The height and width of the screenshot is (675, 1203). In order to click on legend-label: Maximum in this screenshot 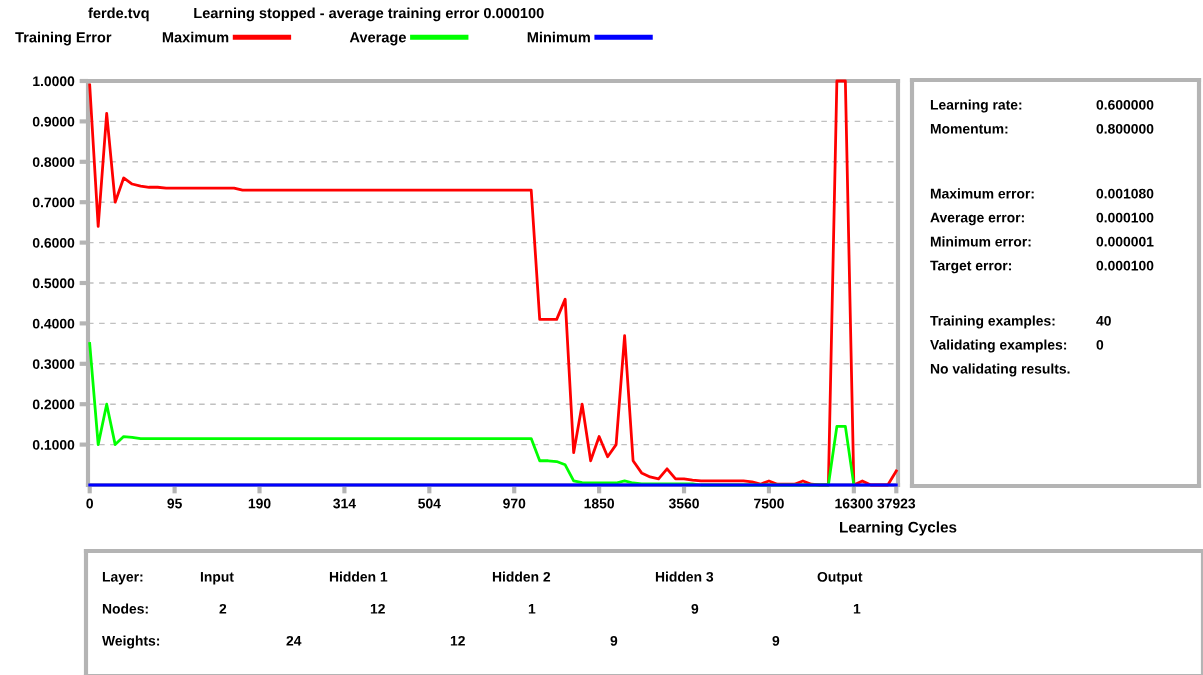, I will do `click(195, 37)`.